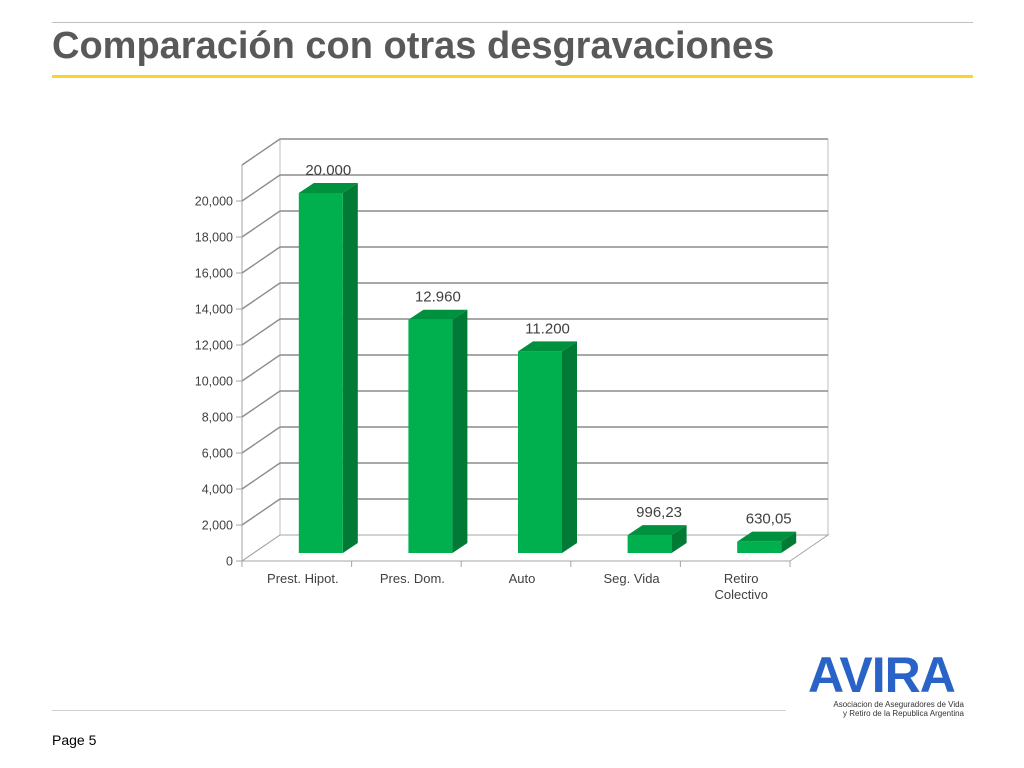 The image size is (1024, 768). What do you see at coordinates (229, 562) in the screenshot?
I see `y-tick-label: 0` at bounding box center [229, 562].